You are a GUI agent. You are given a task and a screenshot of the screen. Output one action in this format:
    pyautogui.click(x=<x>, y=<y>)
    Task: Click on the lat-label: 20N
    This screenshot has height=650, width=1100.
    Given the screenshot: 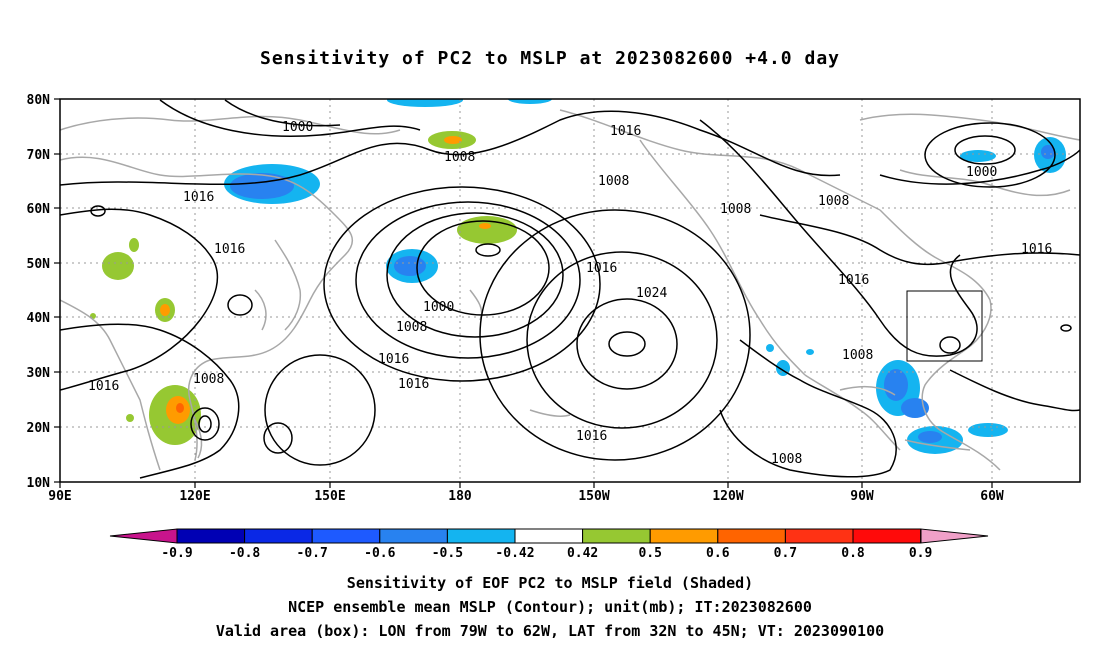 What is the action you would take?
    pyautogui.click(x=39, y=428)
    